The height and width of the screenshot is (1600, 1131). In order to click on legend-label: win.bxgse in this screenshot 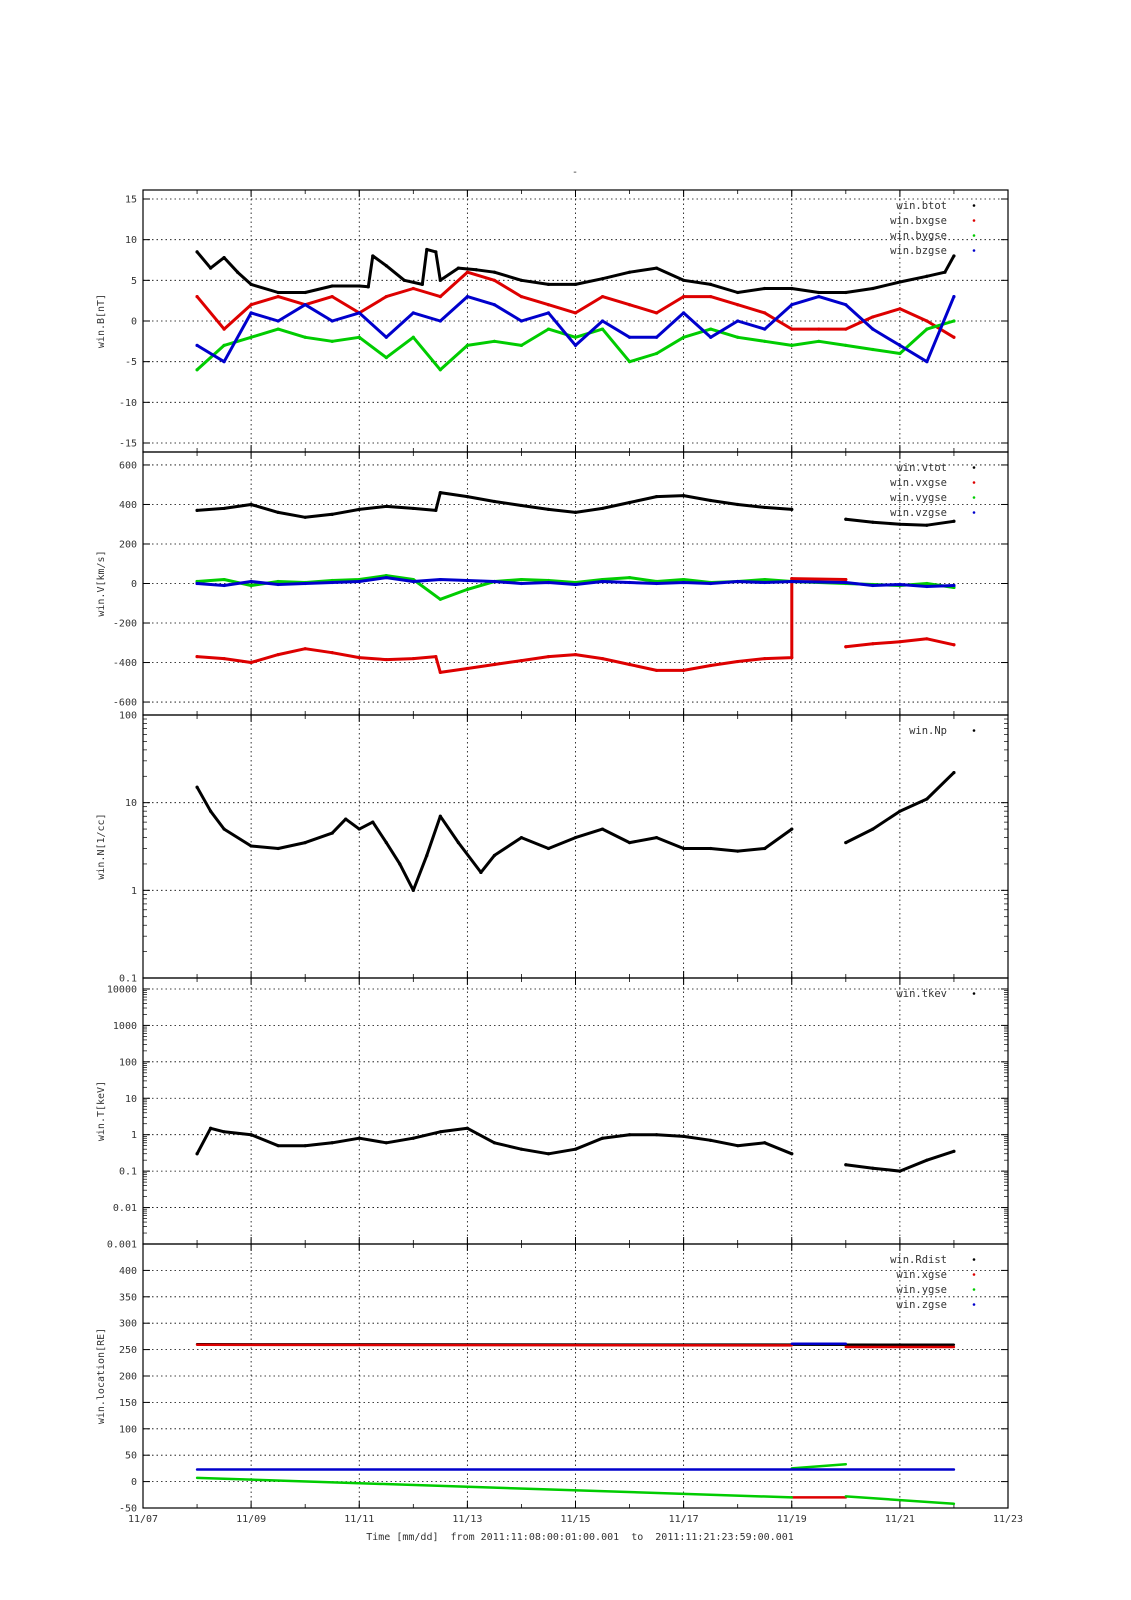, I will do `click(918, 221)`.